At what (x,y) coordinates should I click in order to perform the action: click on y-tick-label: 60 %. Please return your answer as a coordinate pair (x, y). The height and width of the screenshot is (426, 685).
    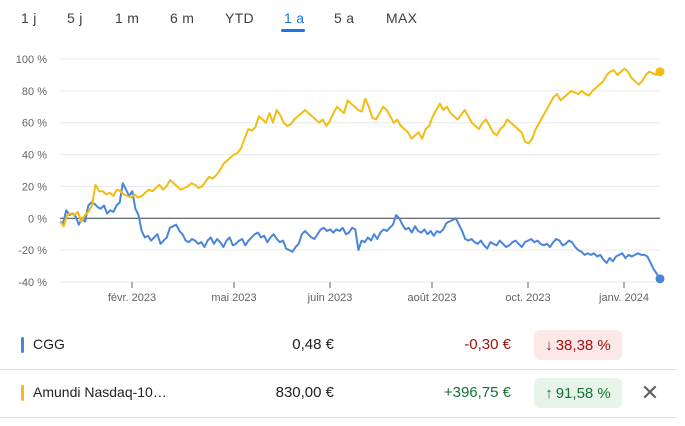
    Looking at the image, I should click on (34, 124).